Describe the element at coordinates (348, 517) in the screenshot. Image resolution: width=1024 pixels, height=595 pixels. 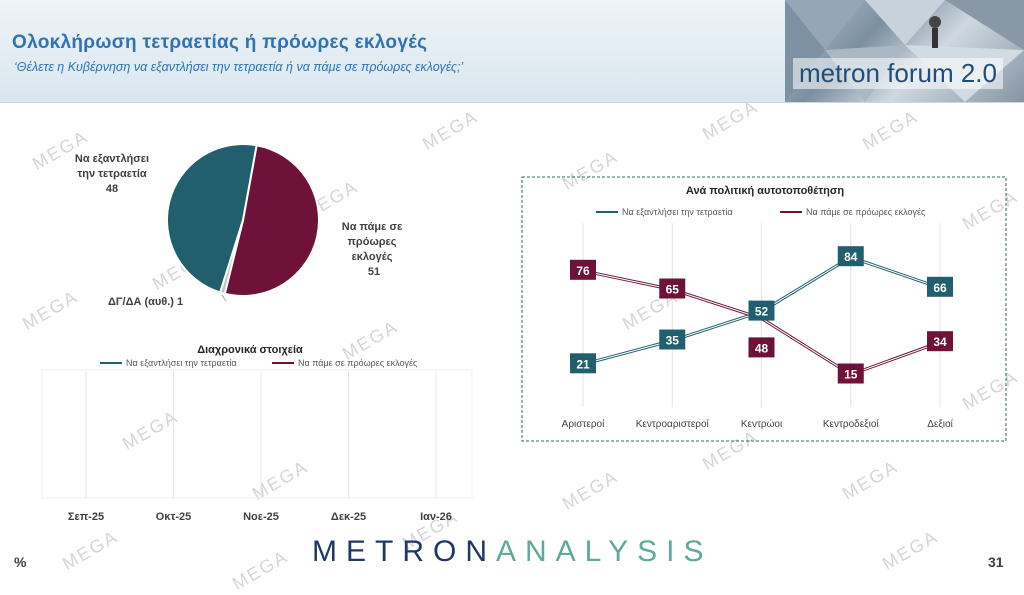
I see `x-tick-label: Δεκ-25` at that location.